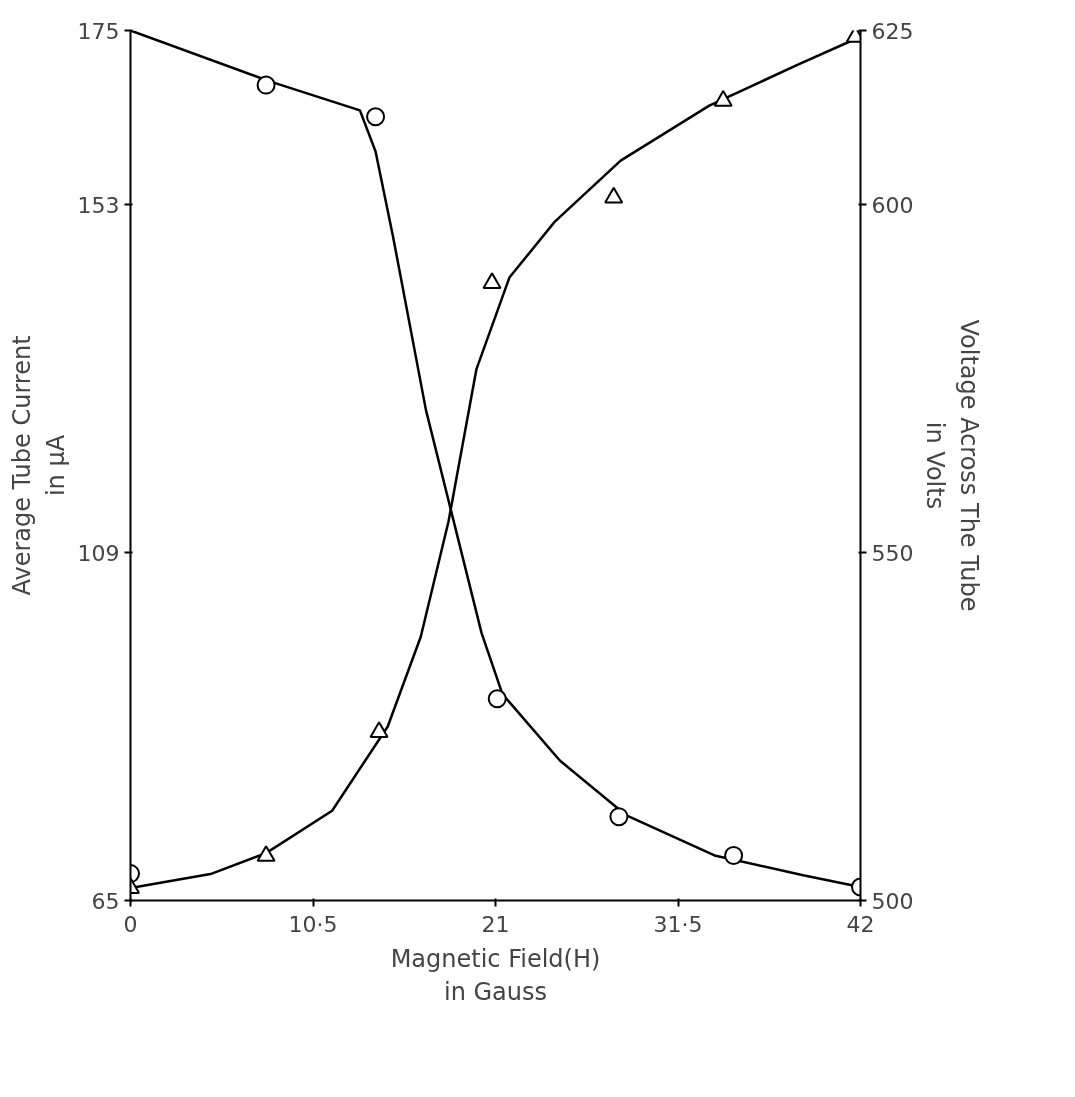  I want to click on y2-tick-label: 625, so click(892, 31).